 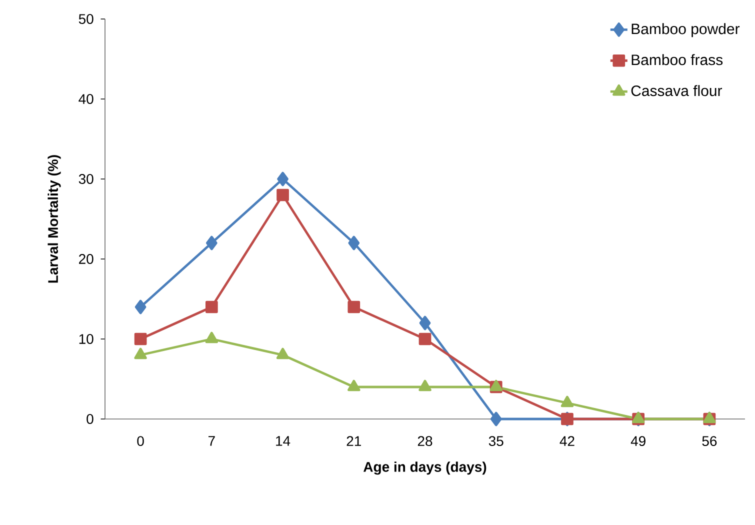 I want to click on x-tick-label: 56, so click(x=709, y=441).